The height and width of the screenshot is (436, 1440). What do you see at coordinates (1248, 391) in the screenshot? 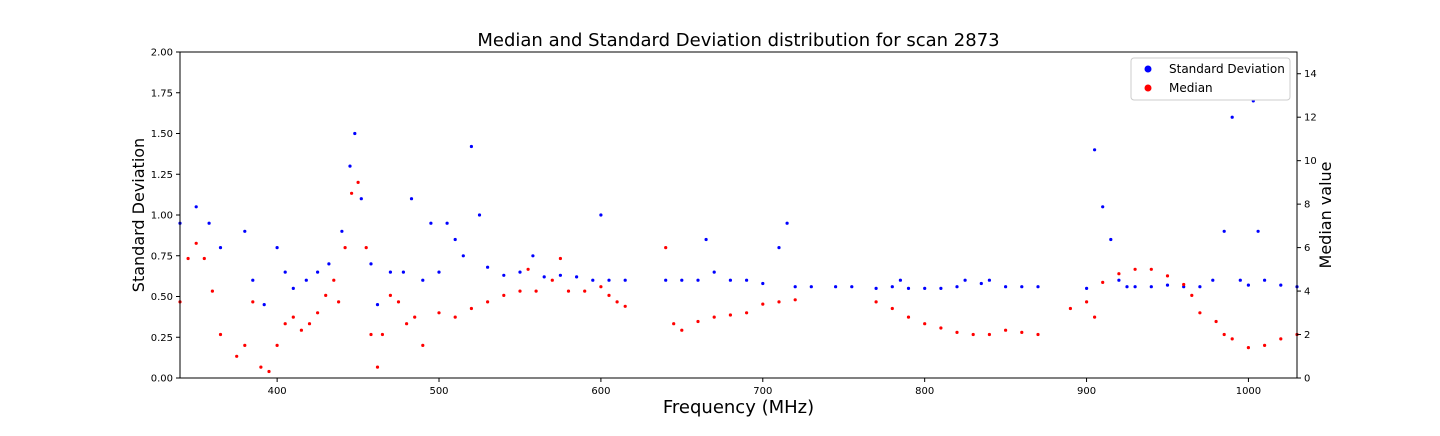
I see `x-tick-label: 1000` at bounding box center [1248, 391].